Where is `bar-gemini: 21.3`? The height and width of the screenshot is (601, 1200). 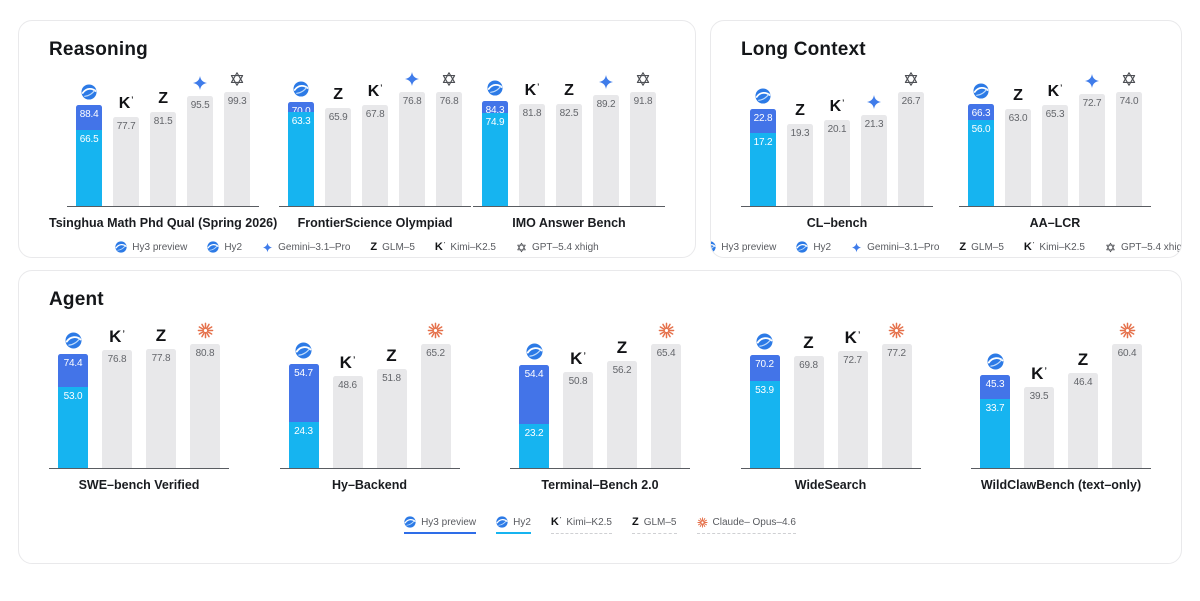 bar-gemini: 21.3 is located at coordinates (874, 160).